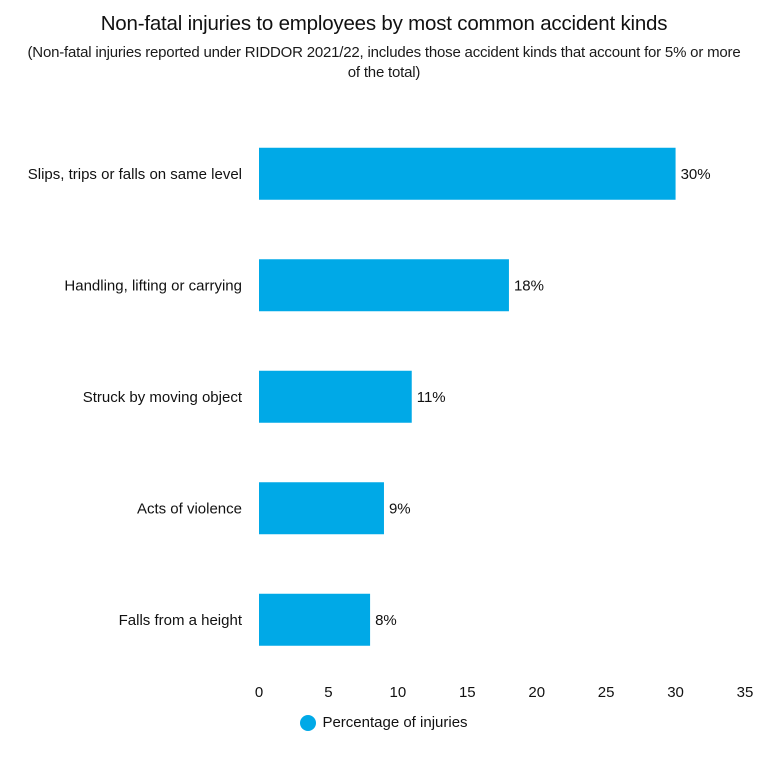  What do you see at coordinates (259, 692) in the screenshot?
I see `x-tick-label: 0` at bounding box center [259, 692].